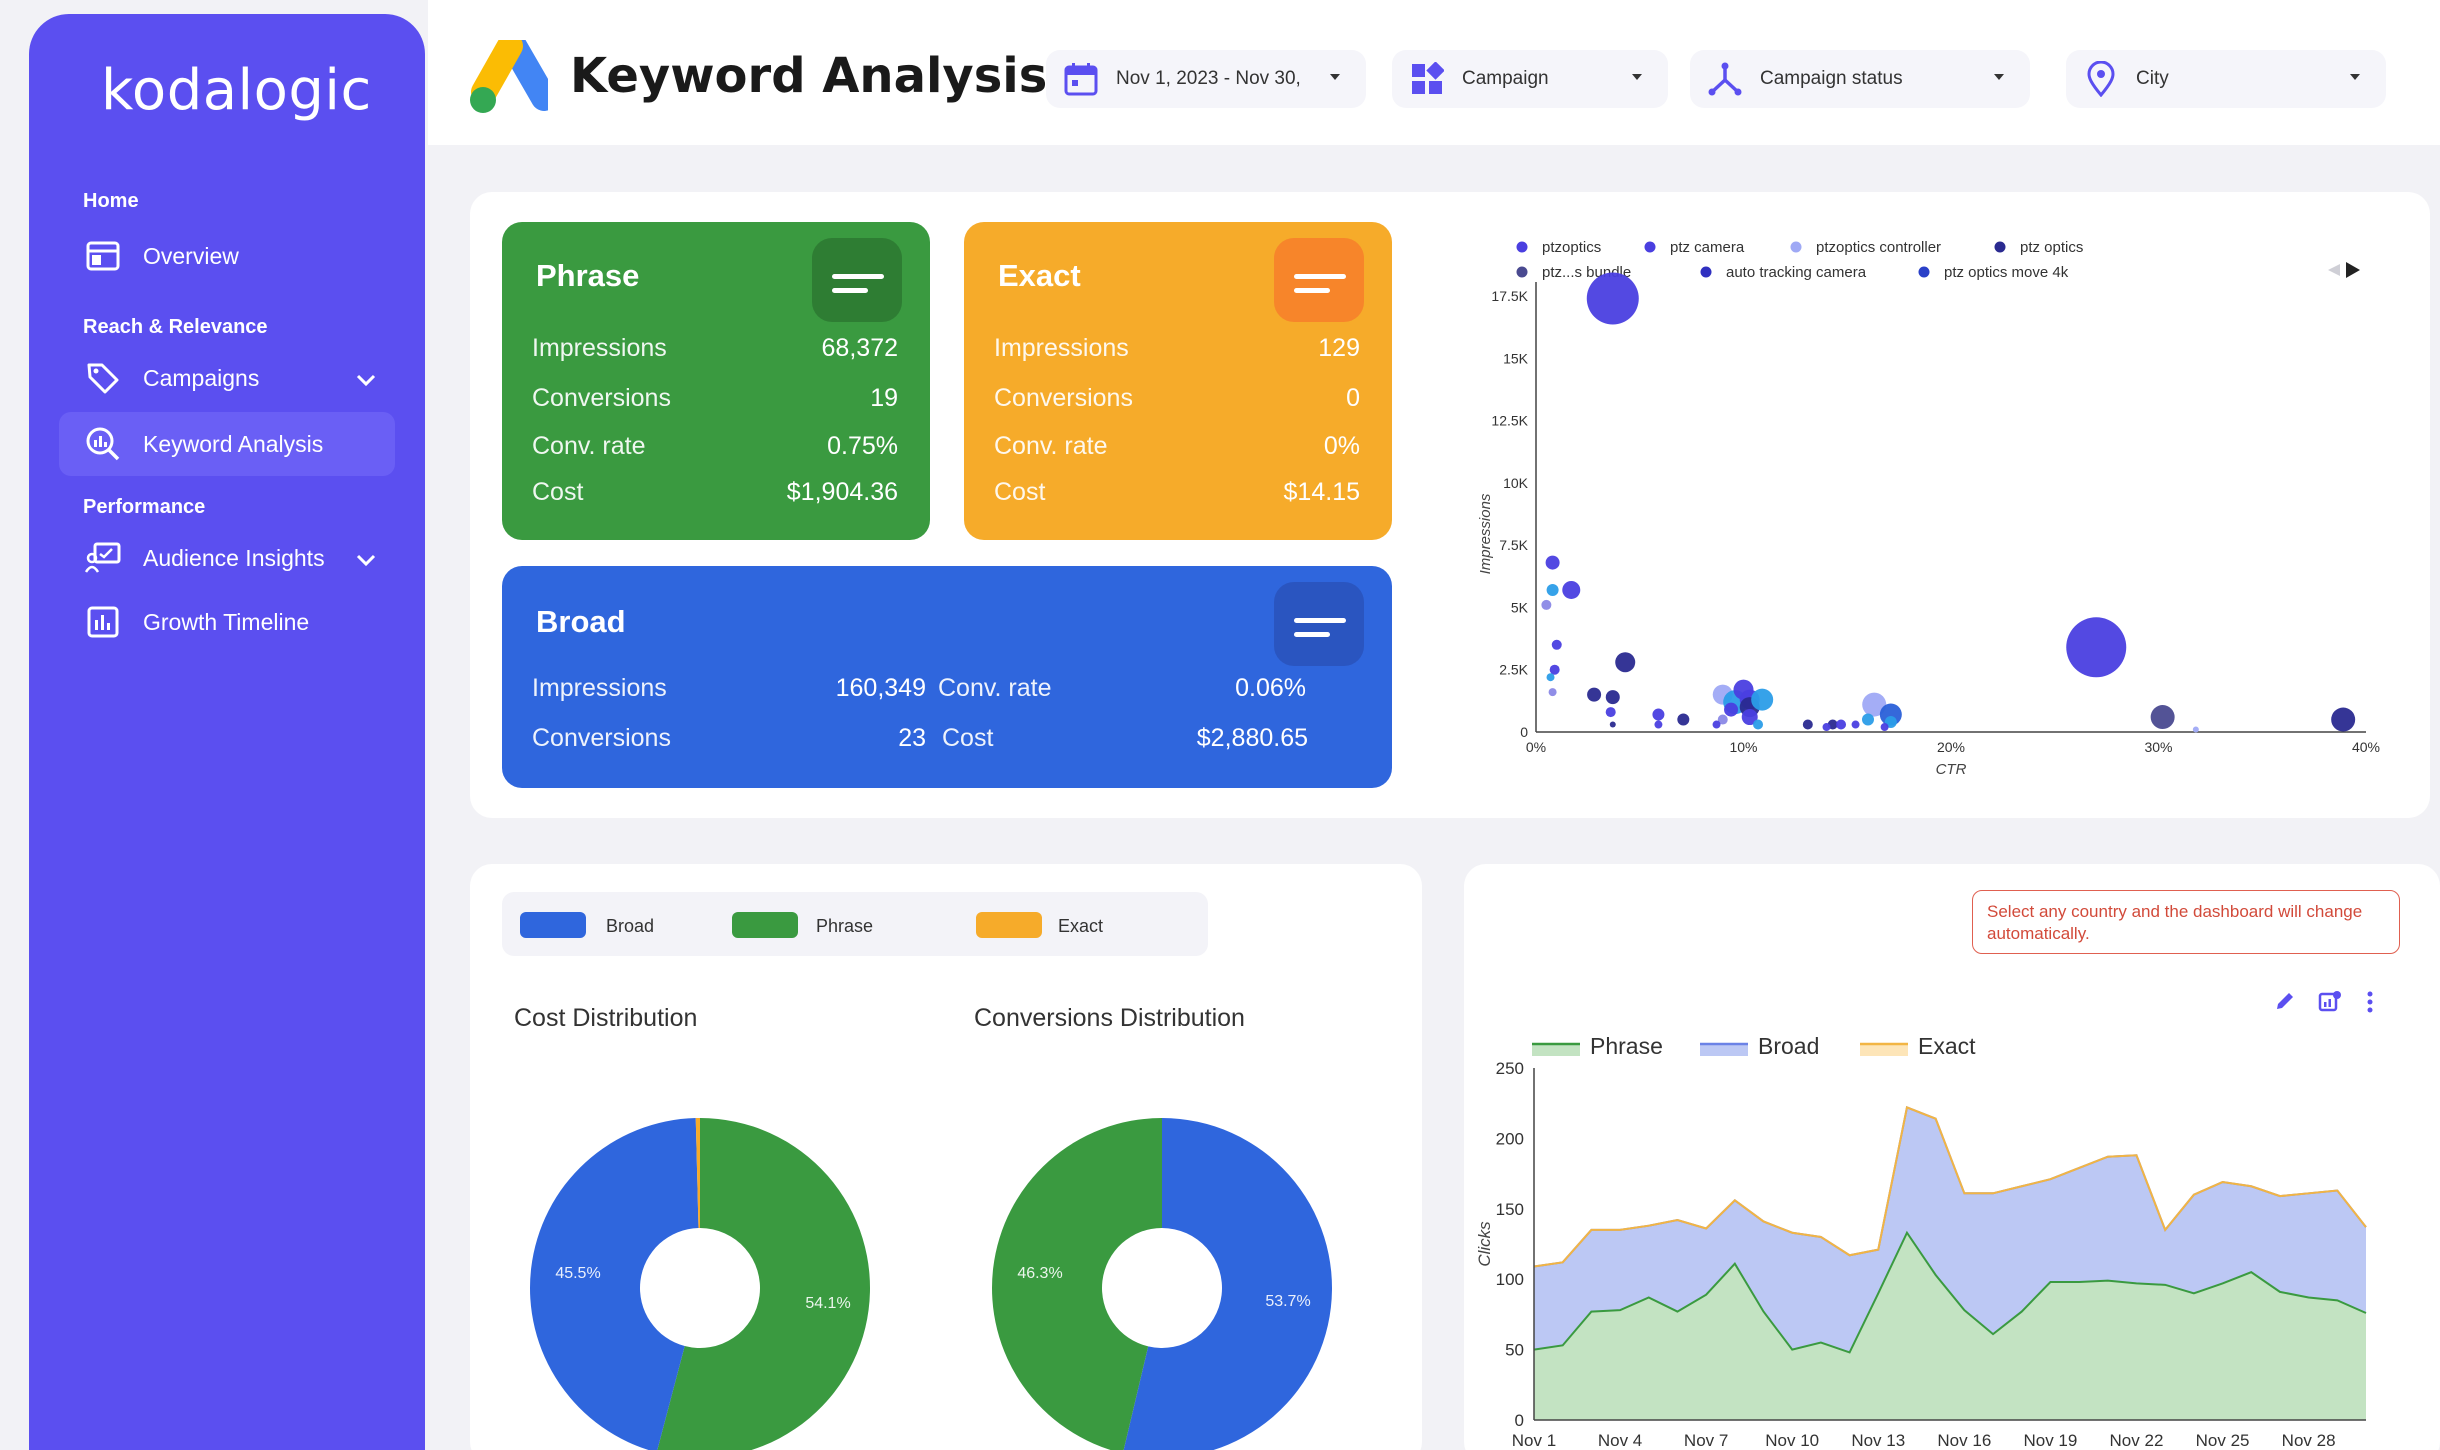  What do you see at coordinates (1510, 1279) in the screenshot?
I see `y-tick-label: 100` at bounding box center [1510, 1279].